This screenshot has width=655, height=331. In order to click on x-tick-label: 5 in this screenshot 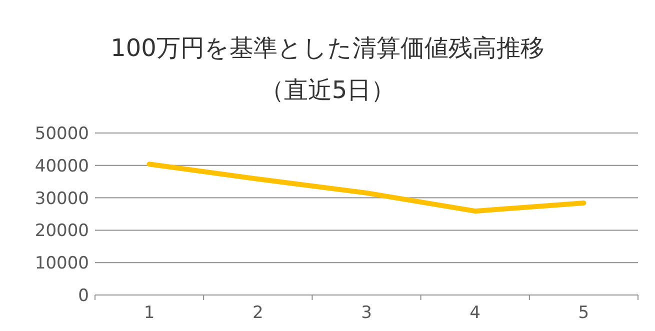, I will do `click(584, 313)`.